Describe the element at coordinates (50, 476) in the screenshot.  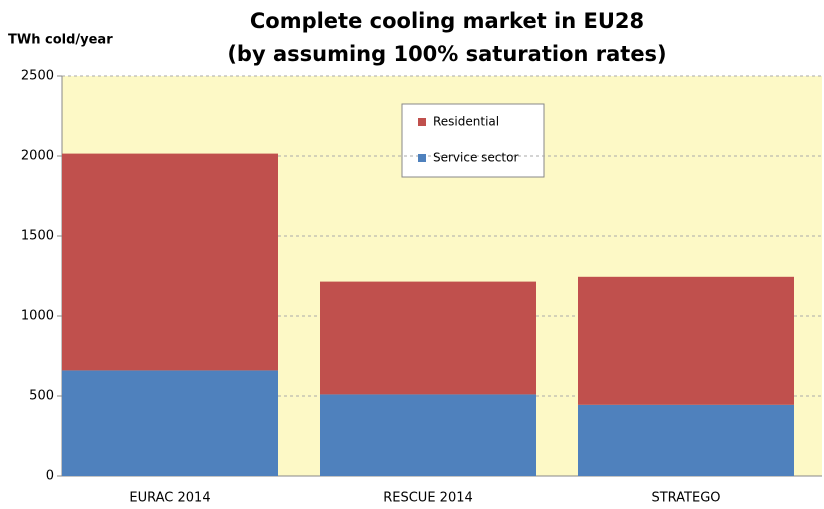
I see `y-tick-label: 0` at that location.